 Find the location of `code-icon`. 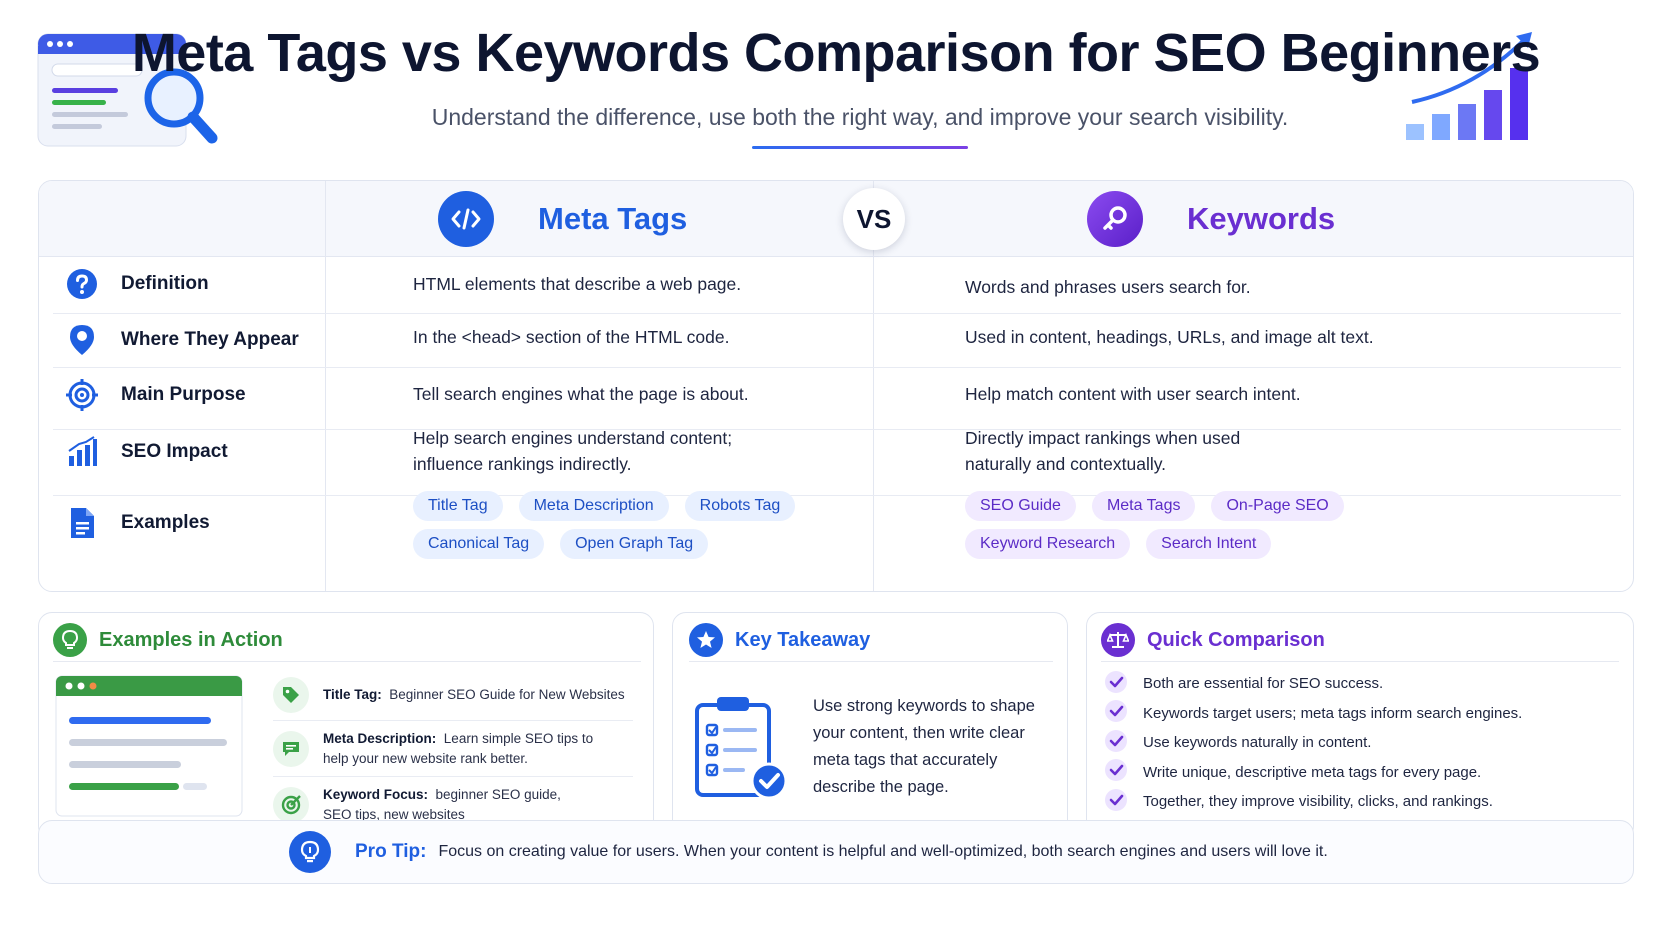

code-icon is located at coordinates (466, 219).